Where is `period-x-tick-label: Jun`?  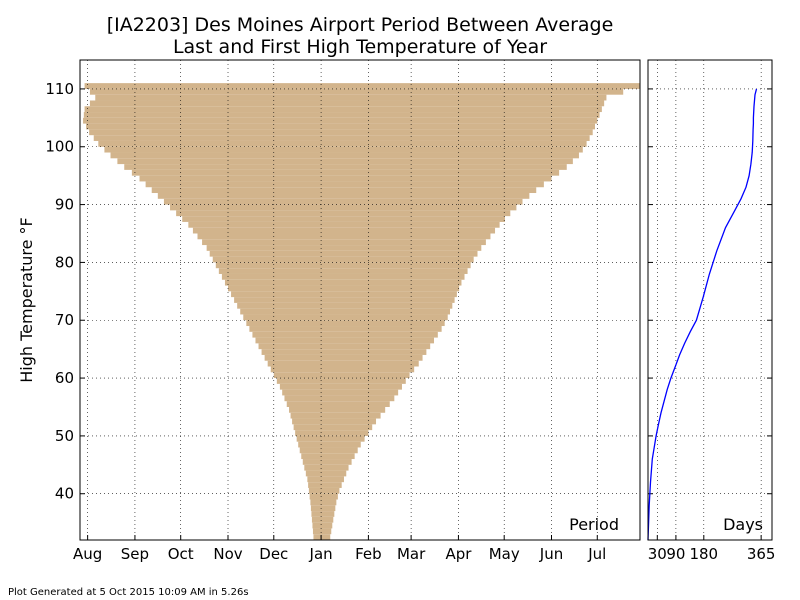
period-x-tick-label: Jun is located at coordinates (551, 554).